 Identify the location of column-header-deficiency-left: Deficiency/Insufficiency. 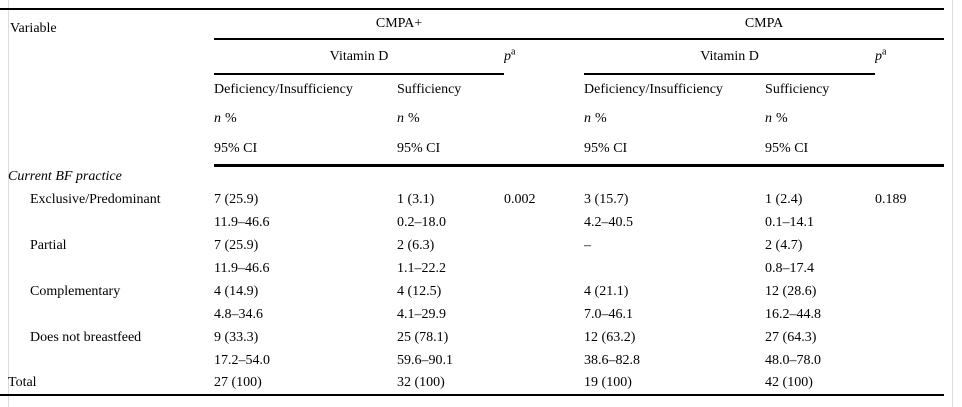
(283, 89).